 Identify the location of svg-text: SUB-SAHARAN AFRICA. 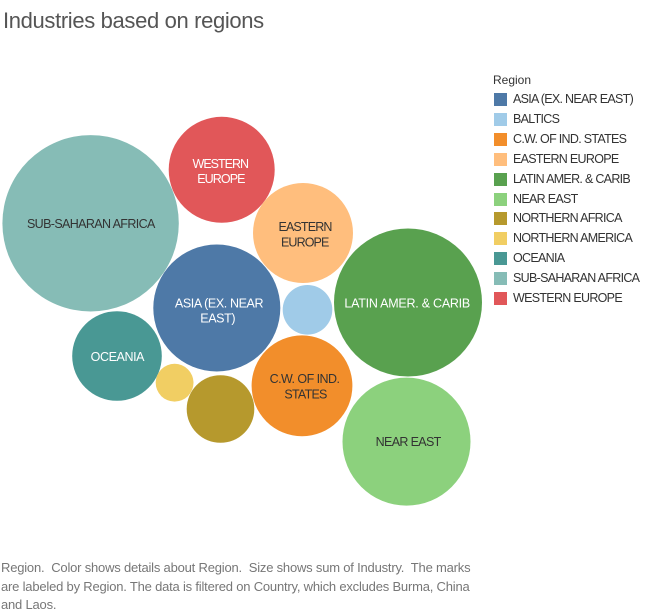
(91, 224).